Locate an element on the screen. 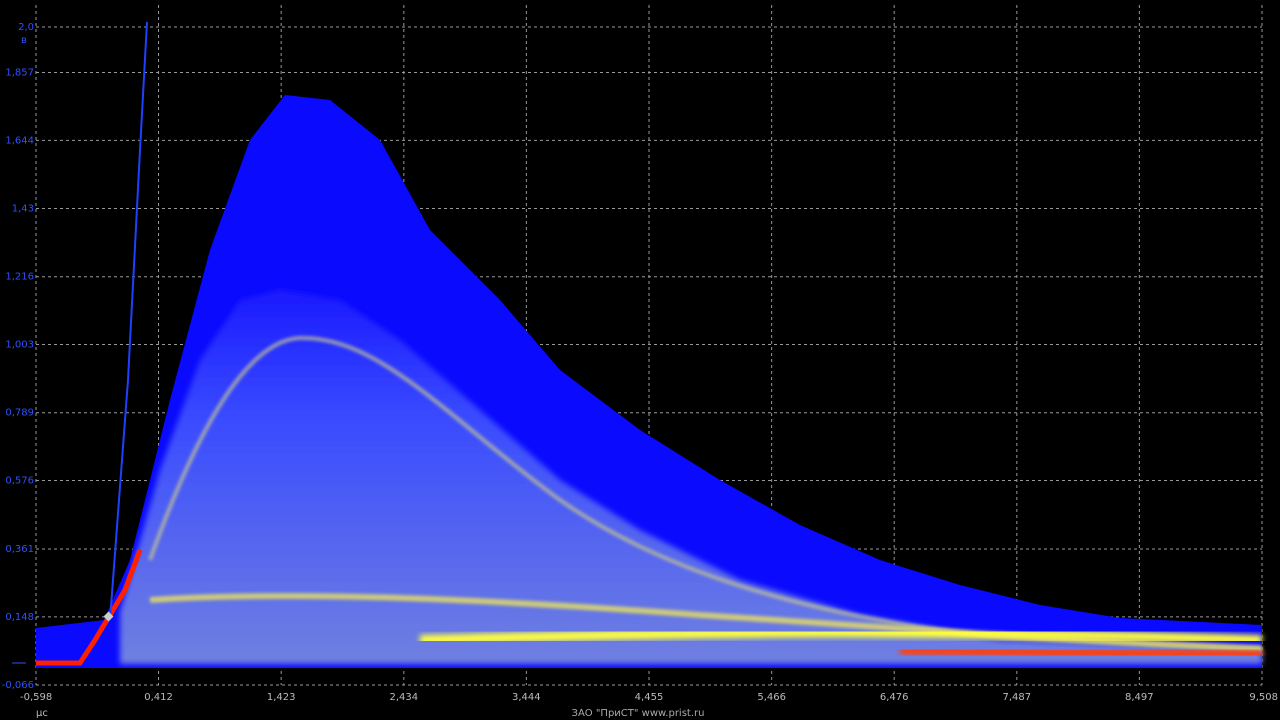 This screenshot has height=720, width=1280. x-tick-label: 5,466 is located at coordinates (771, 697).